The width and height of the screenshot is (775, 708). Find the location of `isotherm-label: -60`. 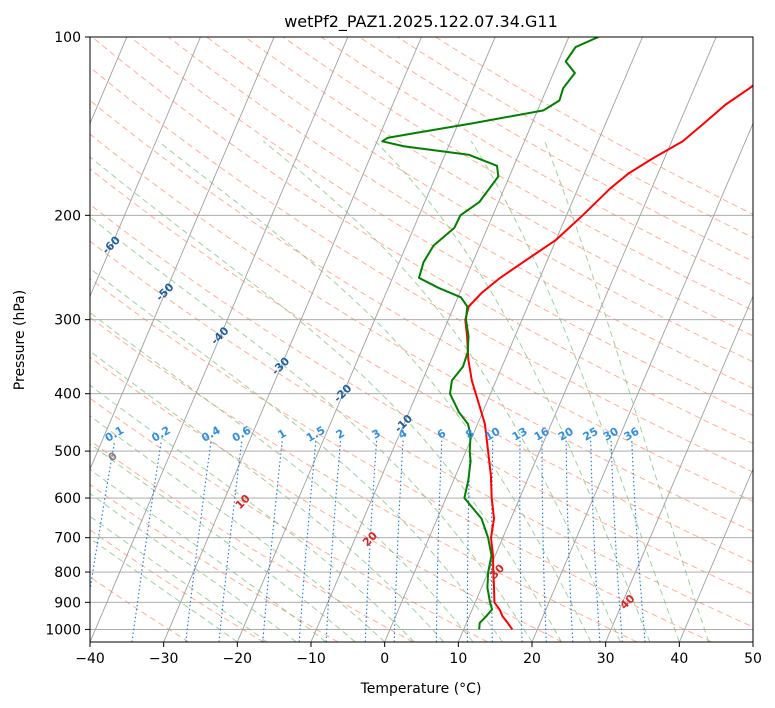

isotherm-label: -60 is located at coordinates (111, 244).